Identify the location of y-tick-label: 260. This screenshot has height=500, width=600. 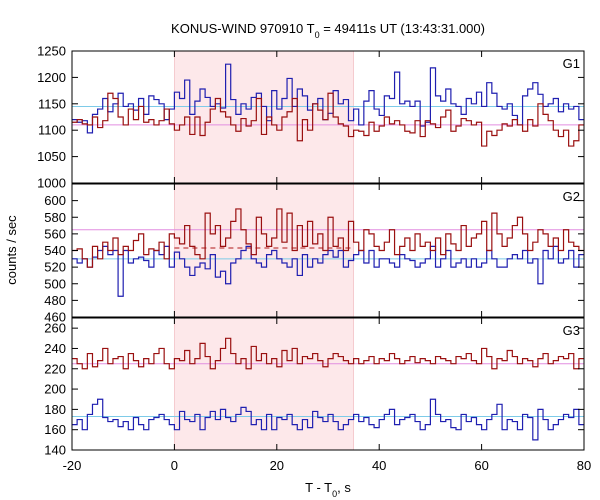
(55, 328).